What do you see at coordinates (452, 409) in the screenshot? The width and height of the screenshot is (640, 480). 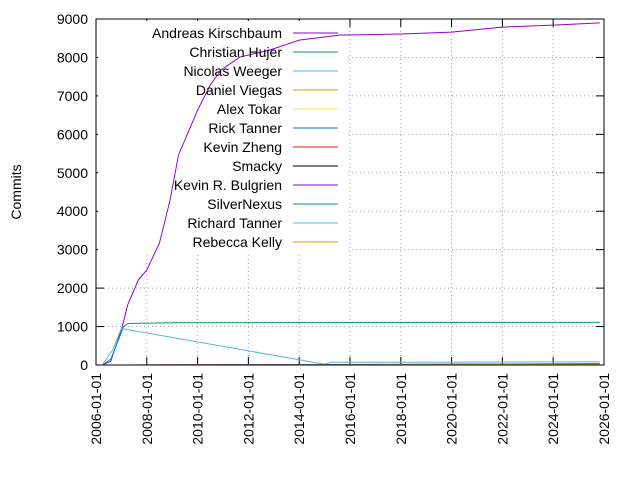 I see `x-tick-label: 2020-01-01` at bounding box center [452, 409].